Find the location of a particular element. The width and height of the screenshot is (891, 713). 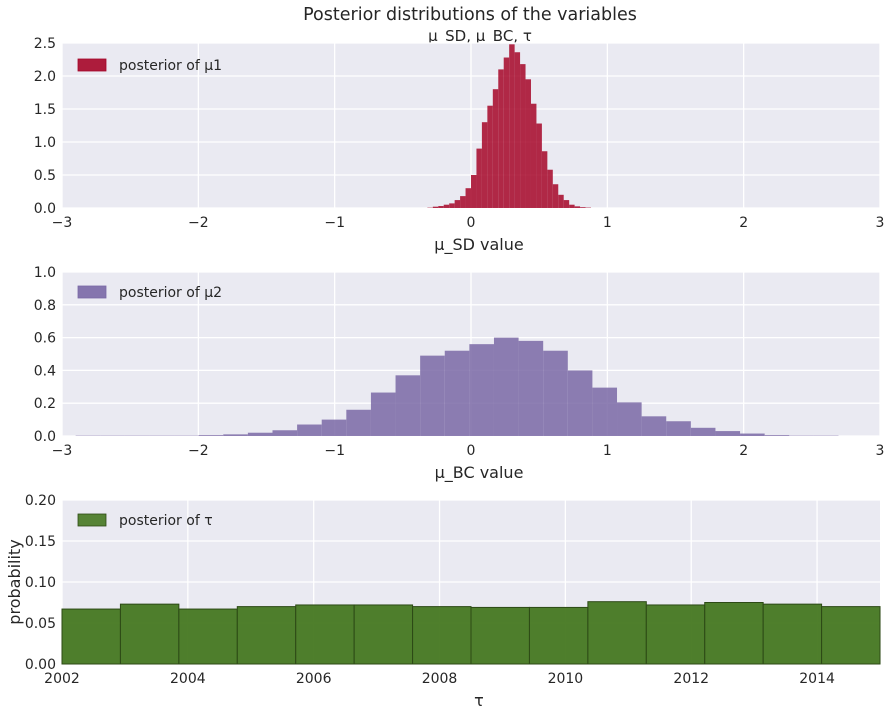

y-tick-label: 0.5 is located at coordinates (45, 176).